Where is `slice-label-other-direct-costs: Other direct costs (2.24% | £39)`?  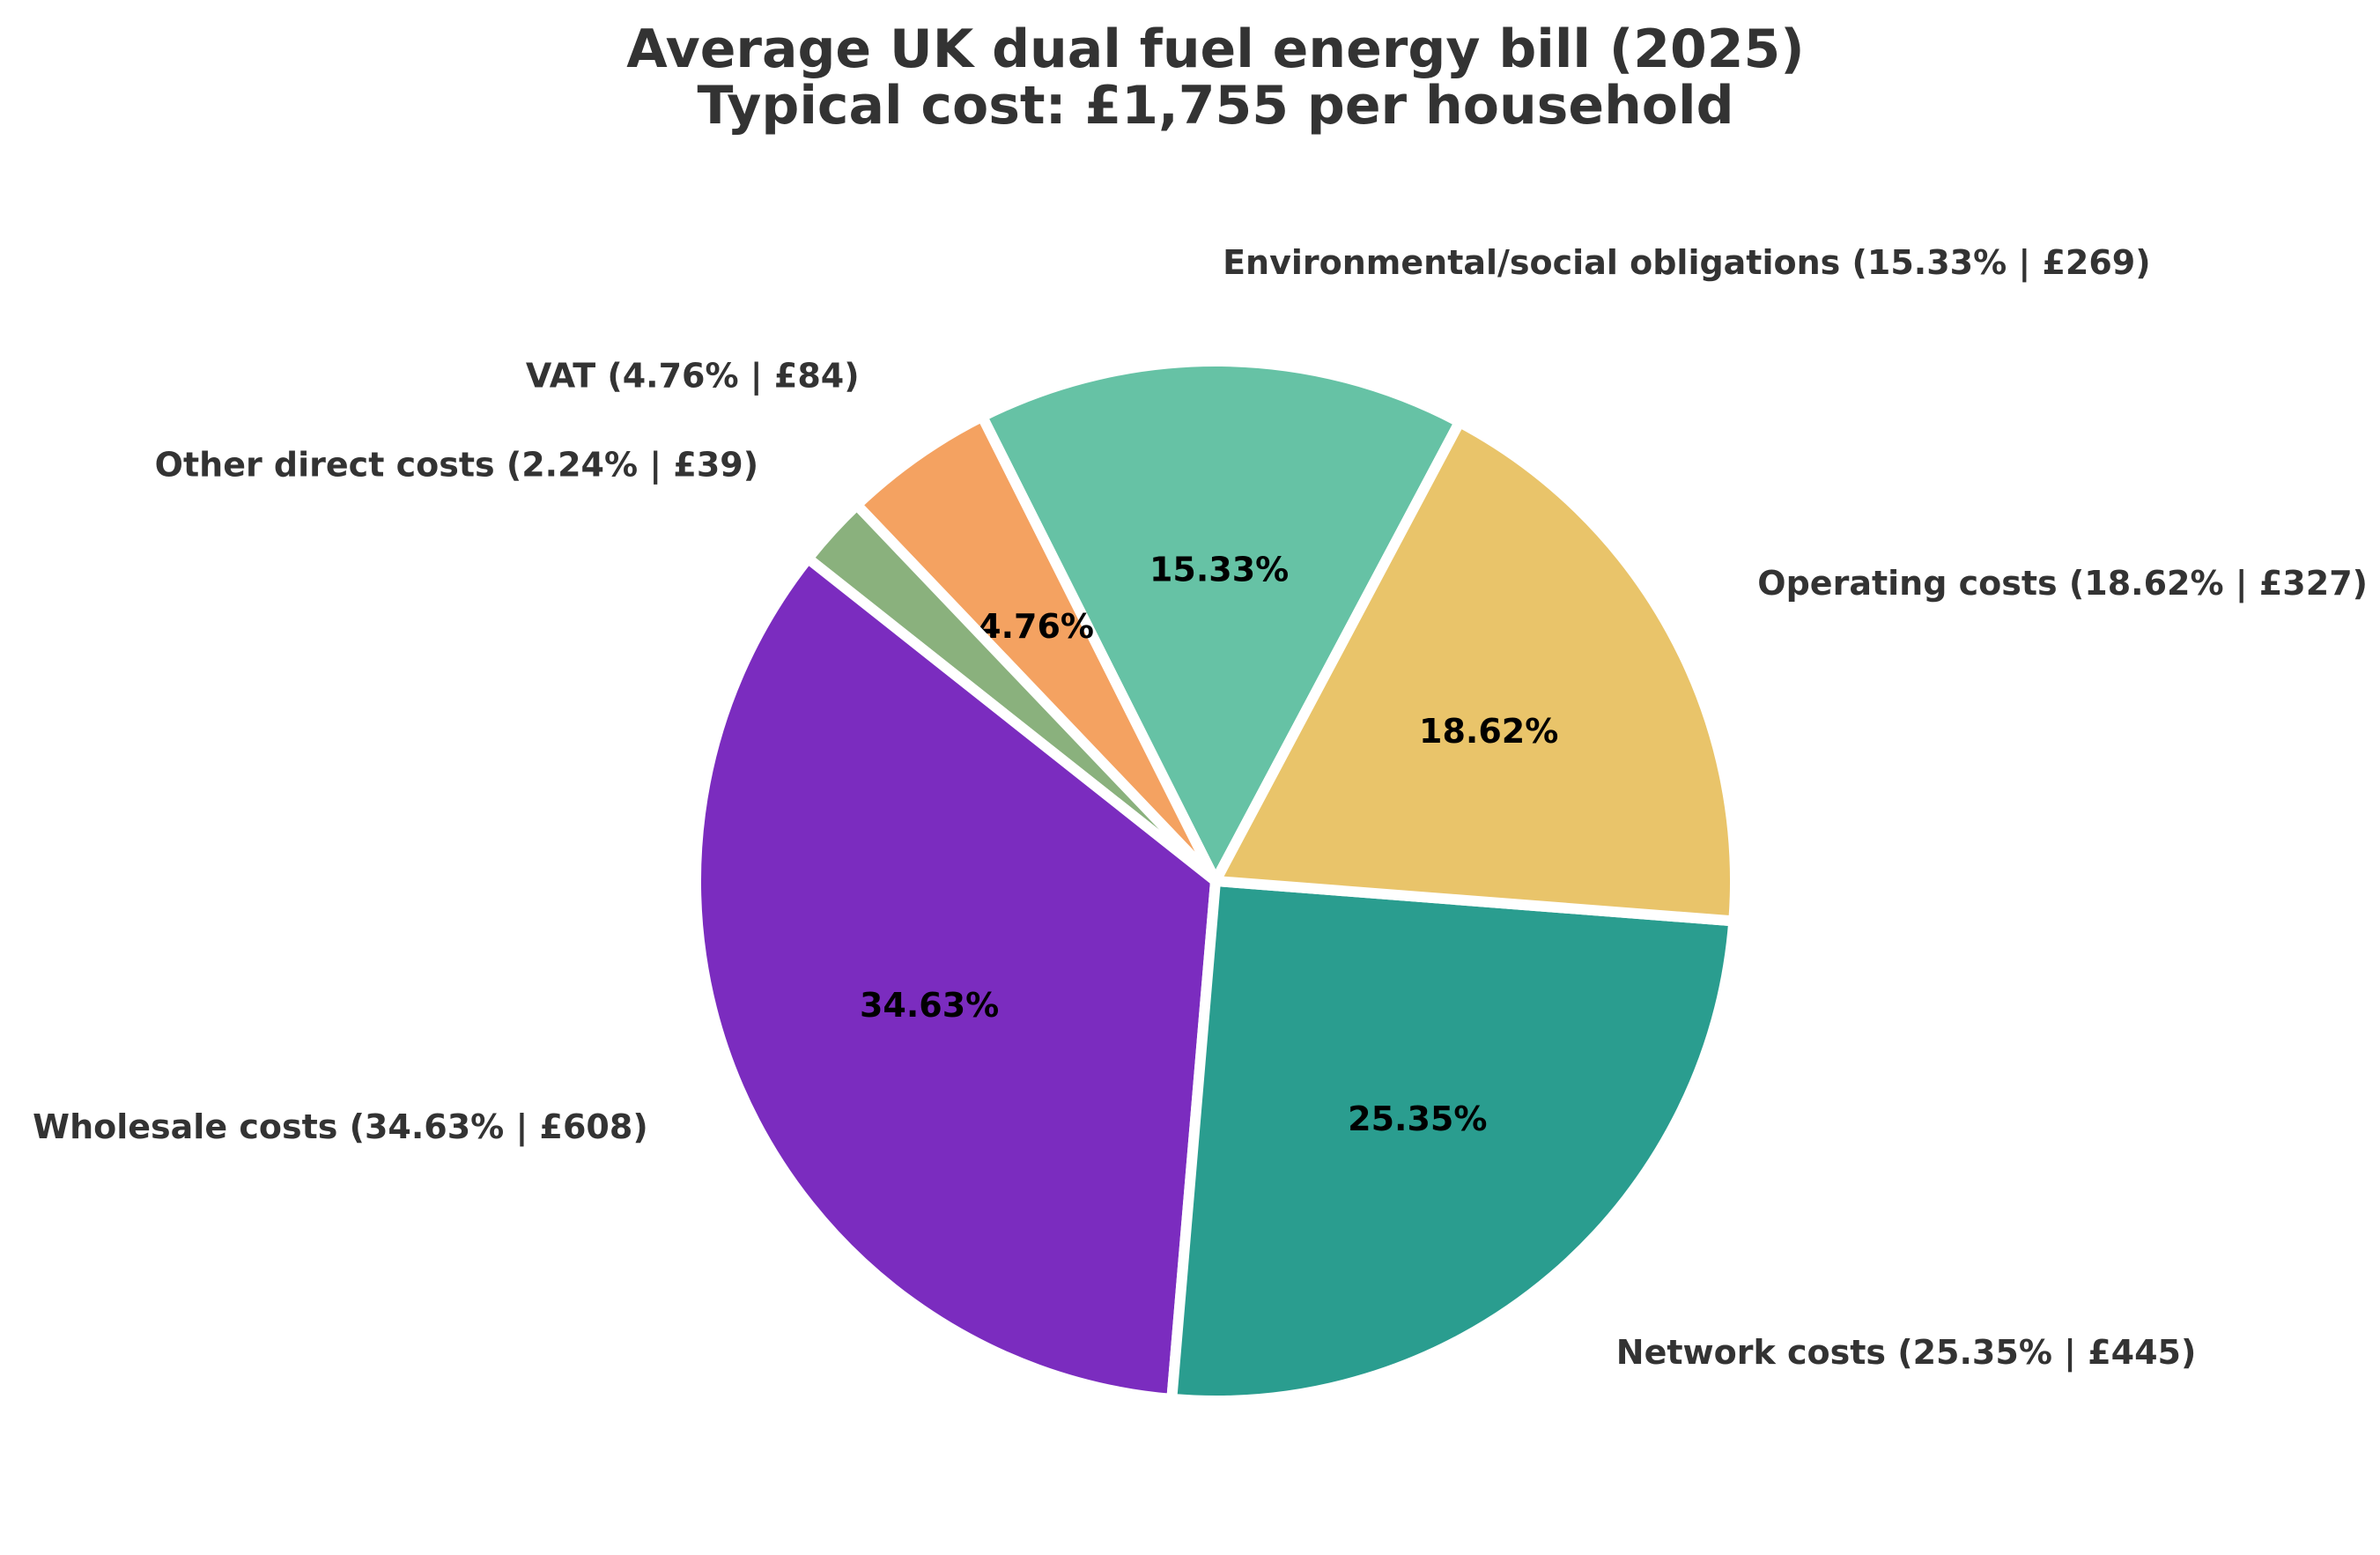
slice-label-other-direct-costs: Other direct costs (2.24% | £39) is located at coordinates (456, 465).